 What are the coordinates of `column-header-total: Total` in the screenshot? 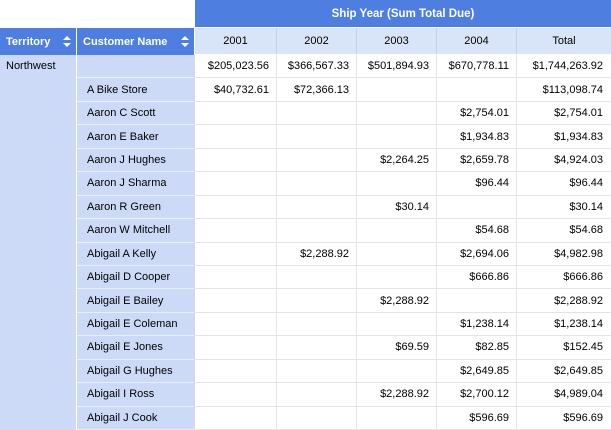 It's located at (564, 41).